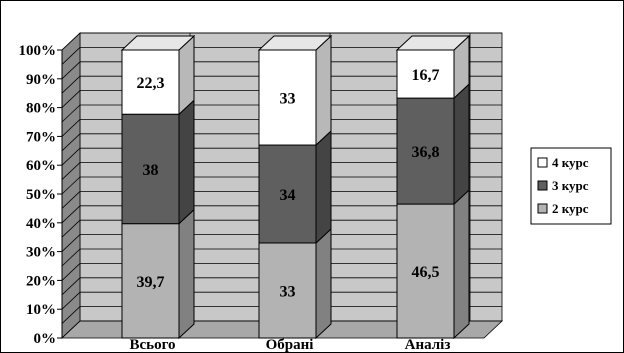 Image resolution: width=624 pixels, height=353 pixels. I want to click on legend-label: 2 курс, so click(570, 208).